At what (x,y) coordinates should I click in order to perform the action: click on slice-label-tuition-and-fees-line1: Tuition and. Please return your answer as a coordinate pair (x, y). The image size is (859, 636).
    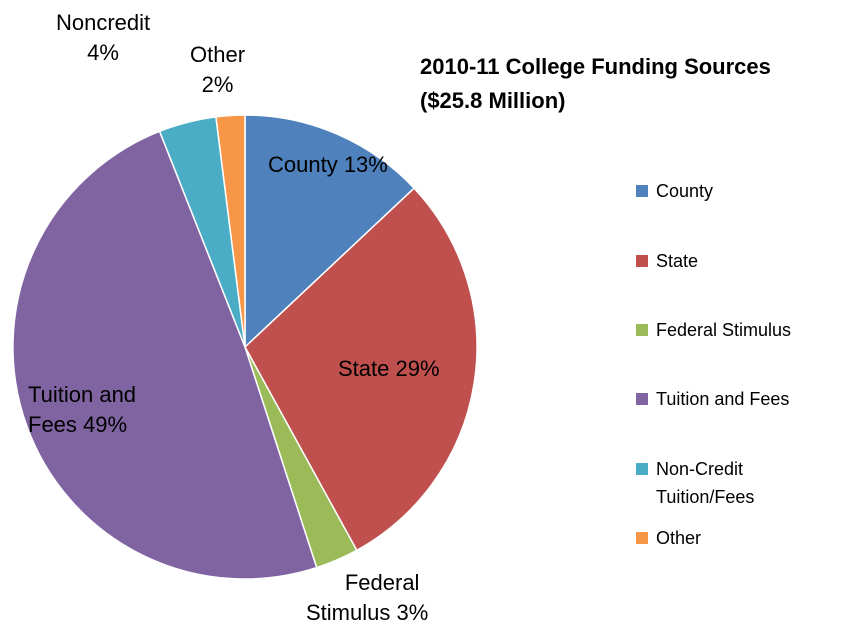
    Looking at the image, I should click on (82, 394).